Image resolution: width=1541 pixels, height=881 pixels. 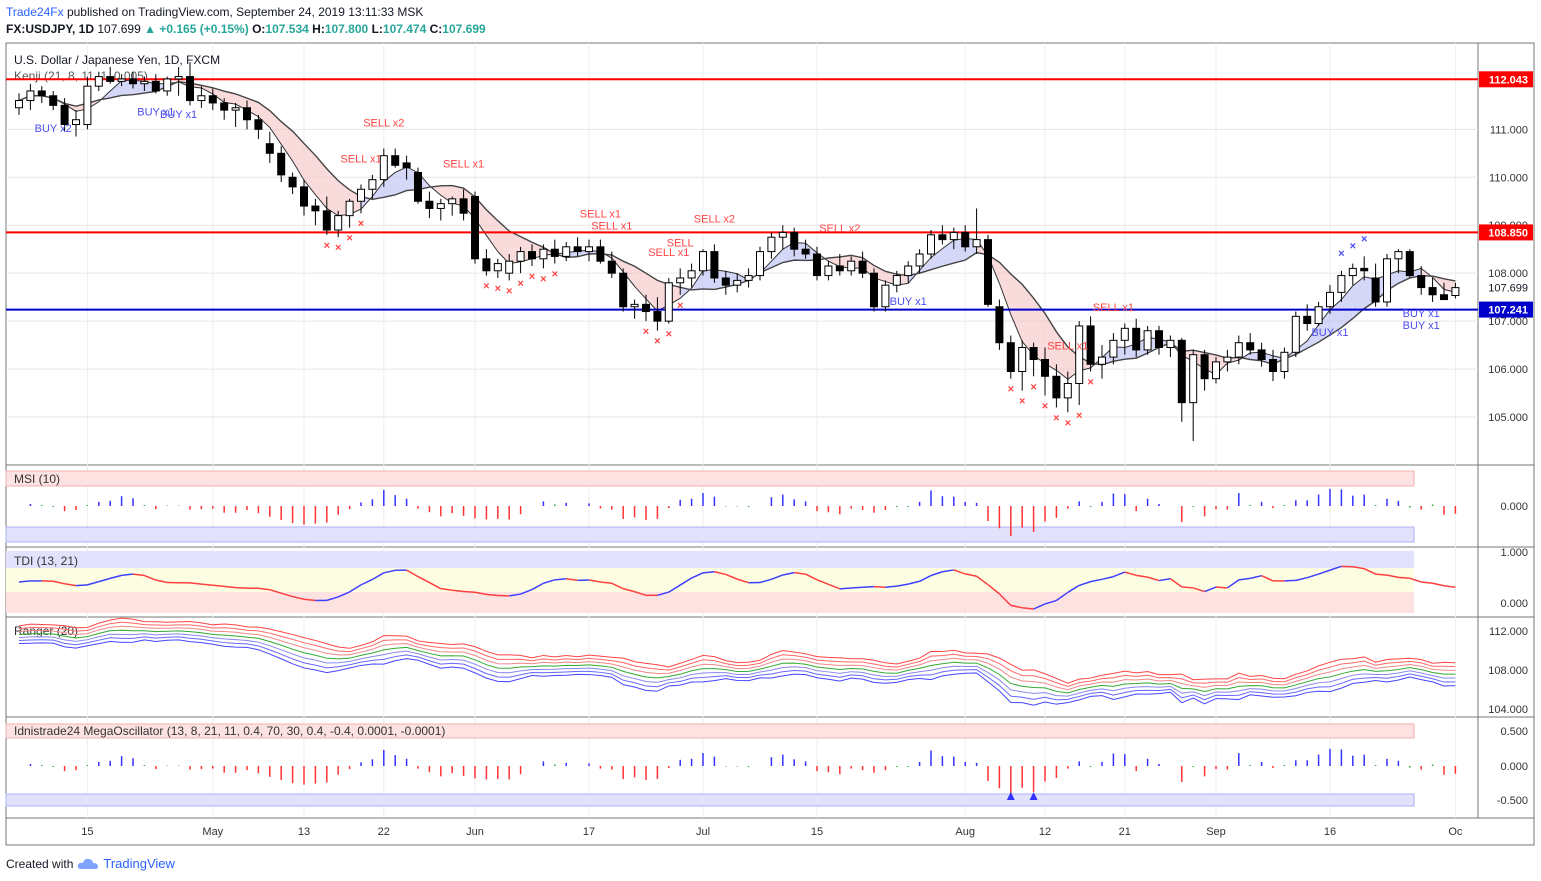 I want to click on tradingview-link: TradingView, so click(x=139, y=863).